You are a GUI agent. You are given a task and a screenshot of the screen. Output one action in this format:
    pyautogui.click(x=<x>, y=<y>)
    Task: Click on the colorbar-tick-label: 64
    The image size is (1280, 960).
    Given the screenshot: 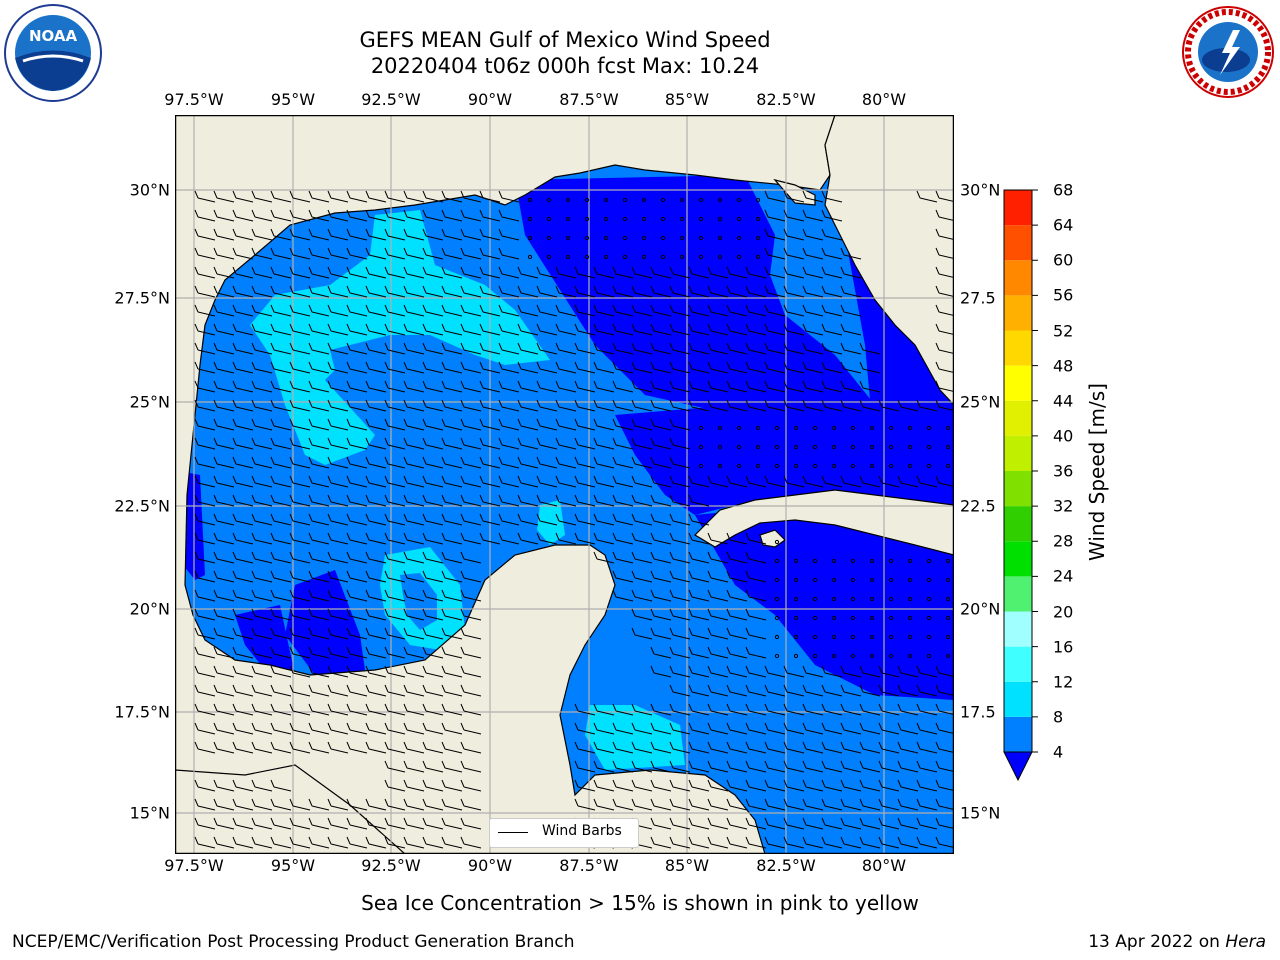 What is the action you would take?
    pyautogui.click(x=1063, y=225)
    